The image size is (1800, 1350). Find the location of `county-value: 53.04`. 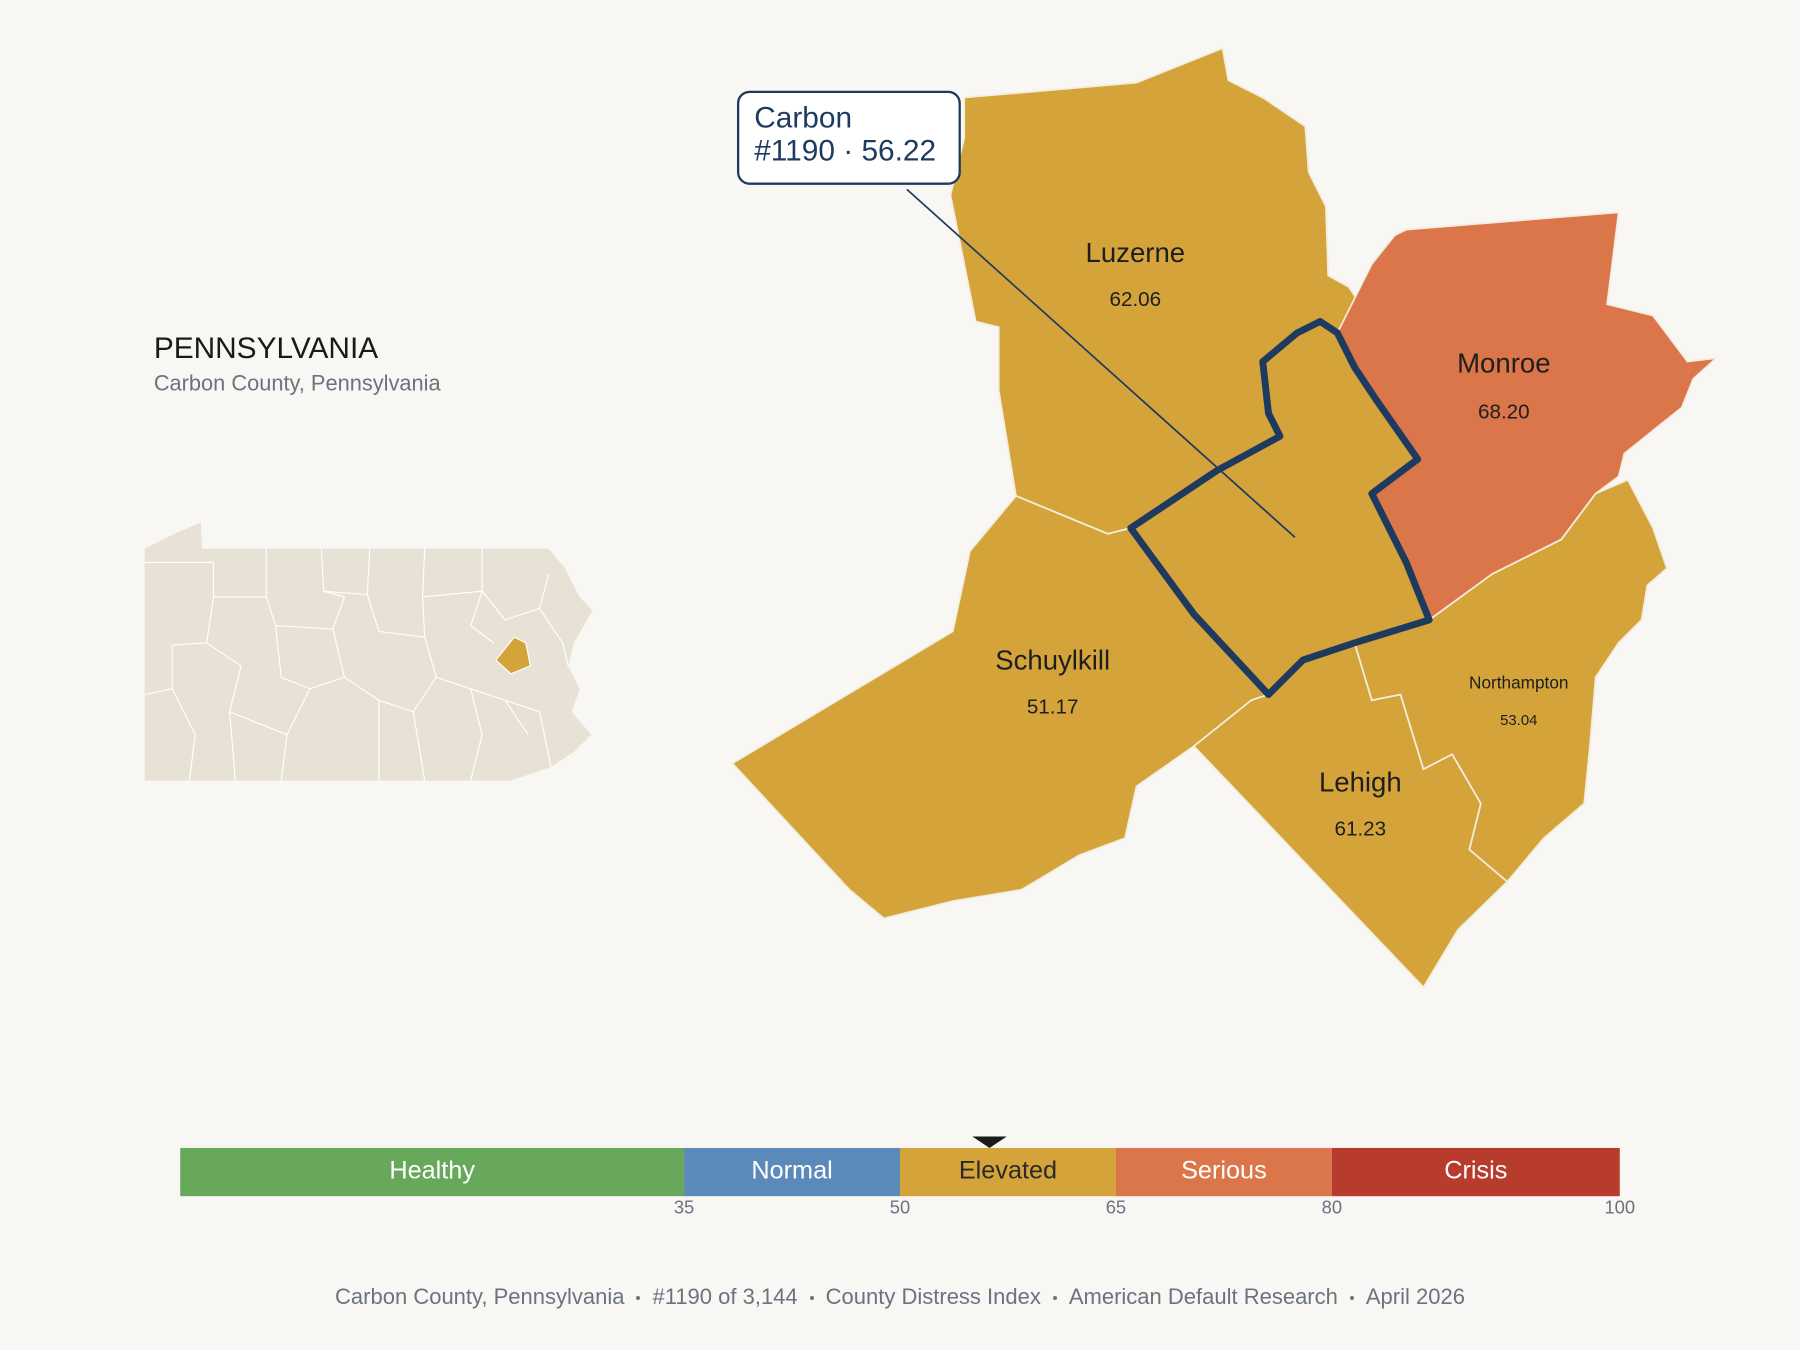

county-value: 53.04 is located at coordinates (1518, 720).